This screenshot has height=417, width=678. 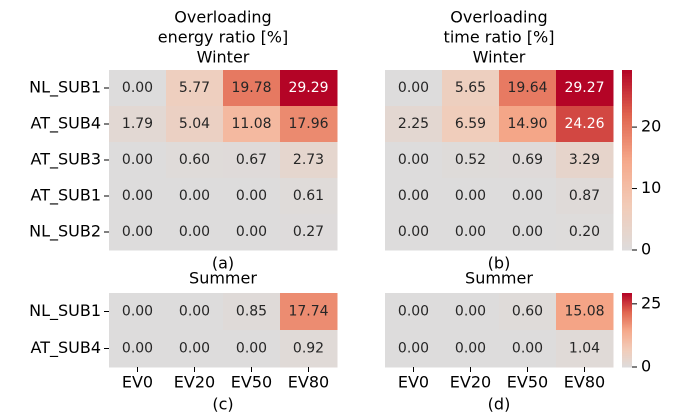 I want to click on cell-label: 5.04, so click(x=194, y=124).